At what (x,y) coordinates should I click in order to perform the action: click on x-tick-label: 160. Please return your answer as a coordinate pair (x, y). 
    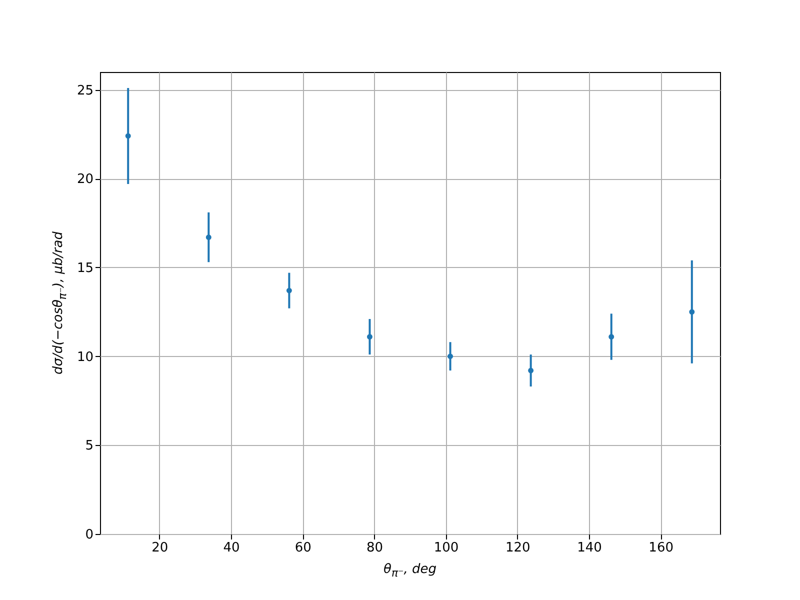
    Looking at the image, I should click on (661, 548).